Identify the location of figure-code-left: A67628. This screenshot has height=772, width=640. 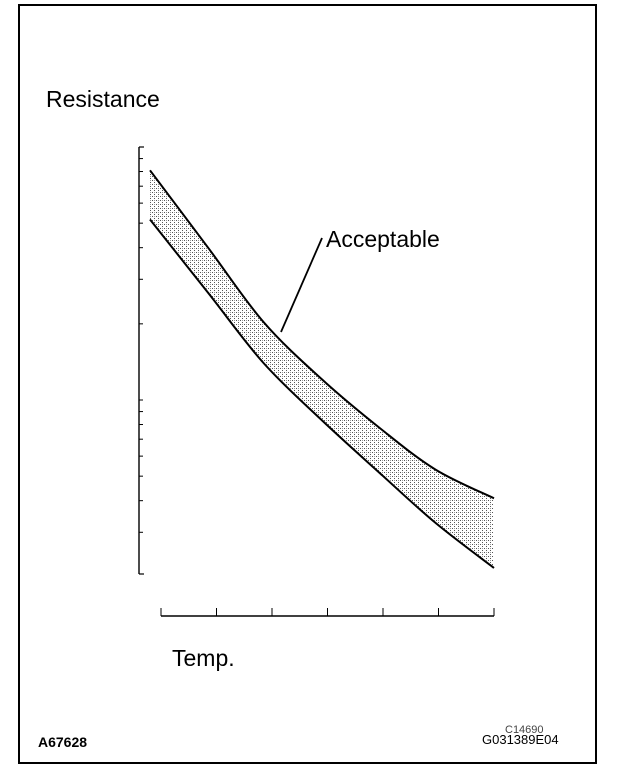
(63, 742).